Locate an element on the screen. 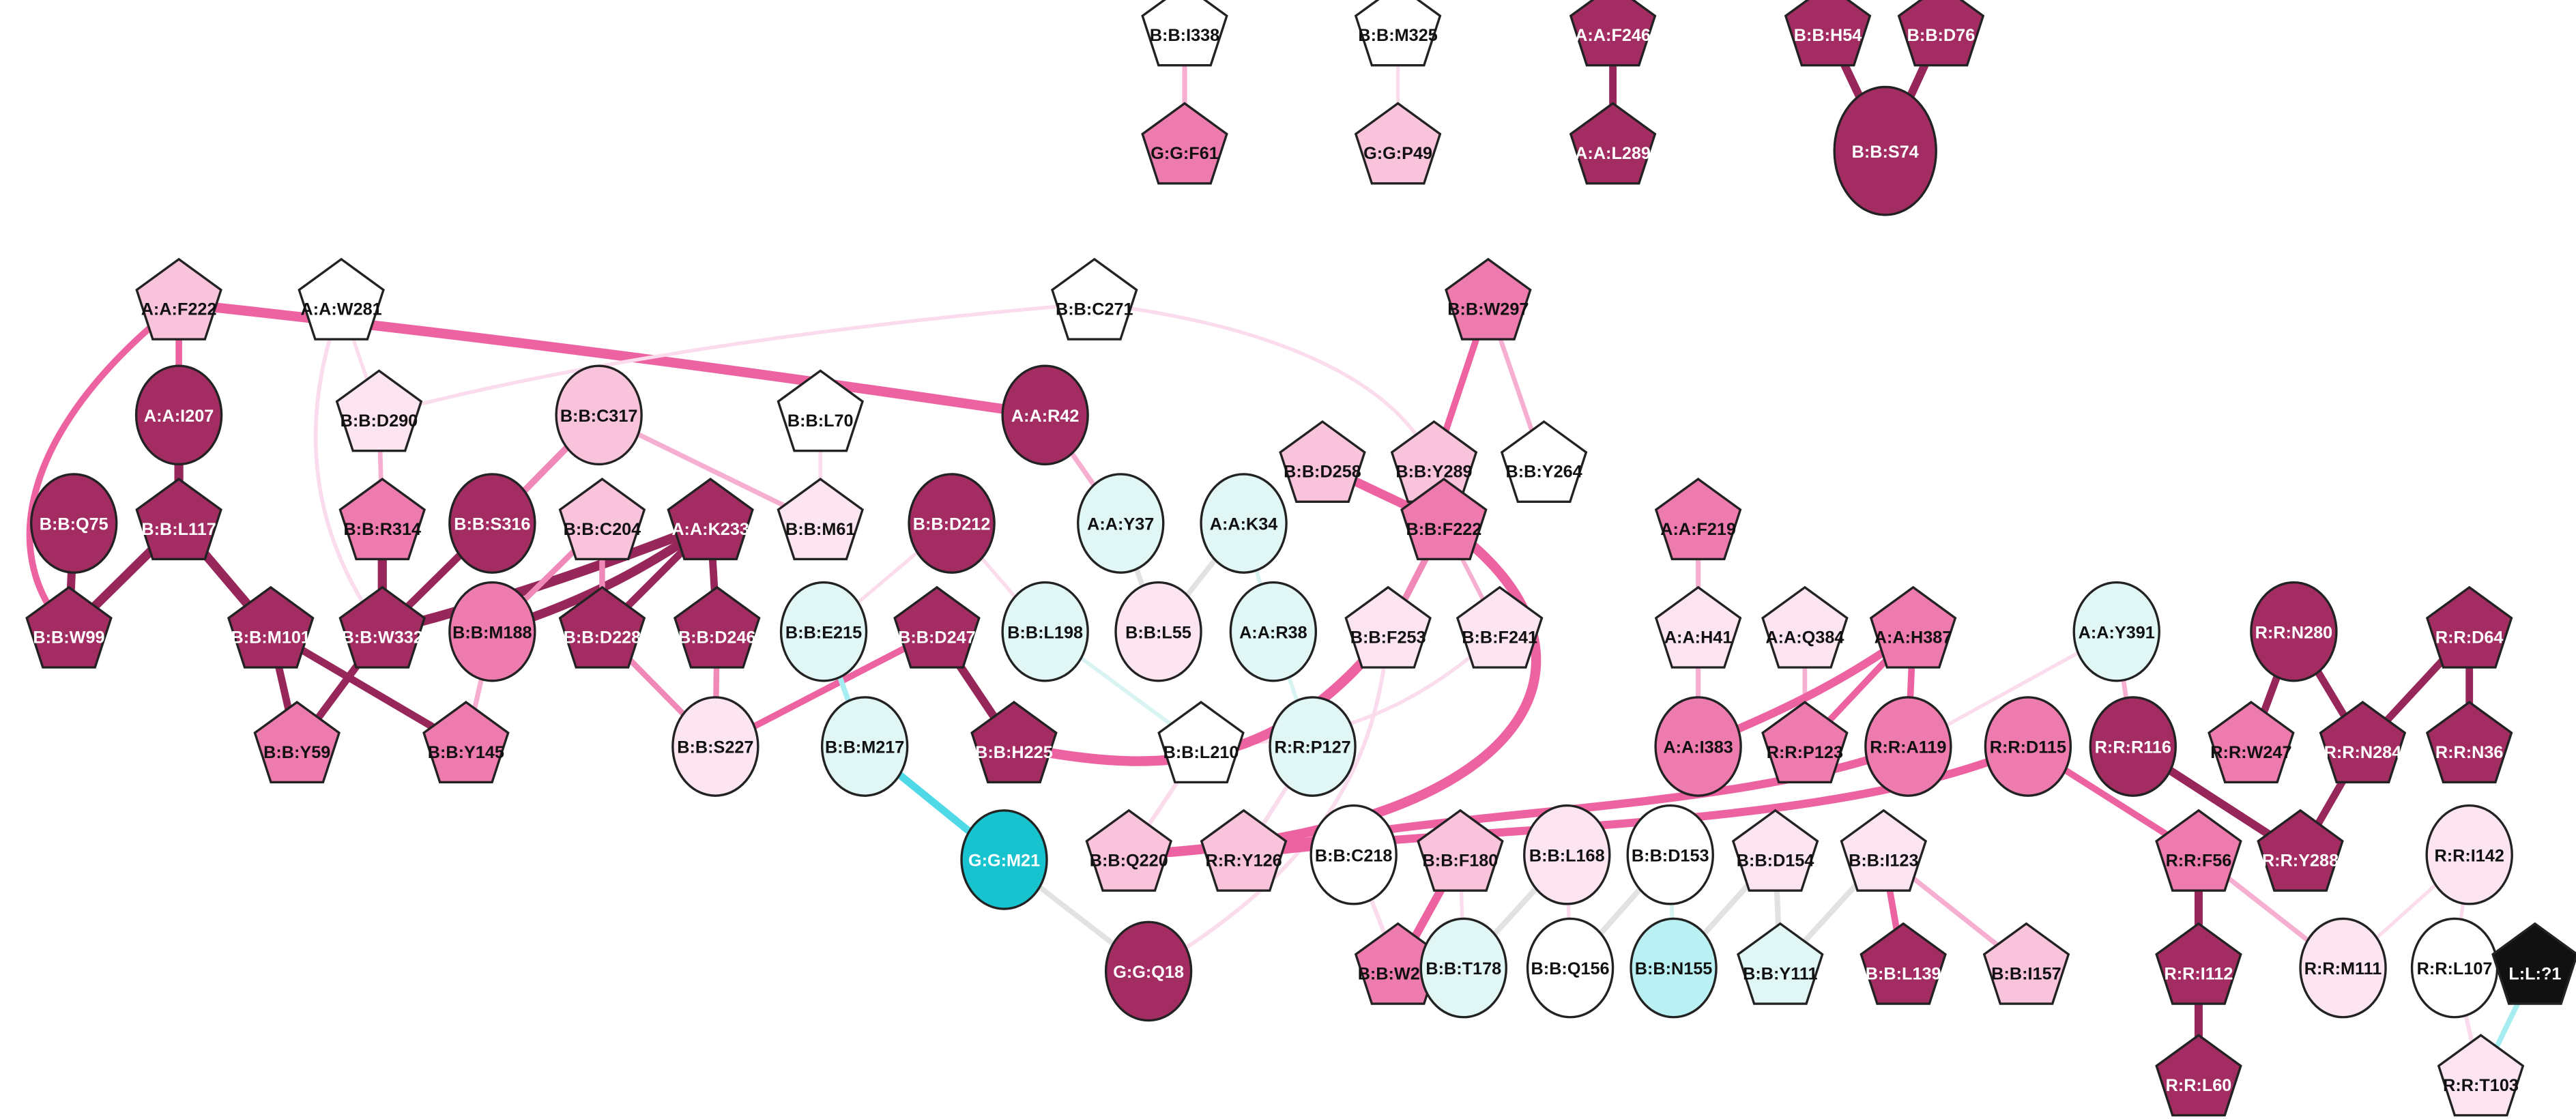  node-B:B:H225: B:B:H225 is located at coordinates (1014, 742).